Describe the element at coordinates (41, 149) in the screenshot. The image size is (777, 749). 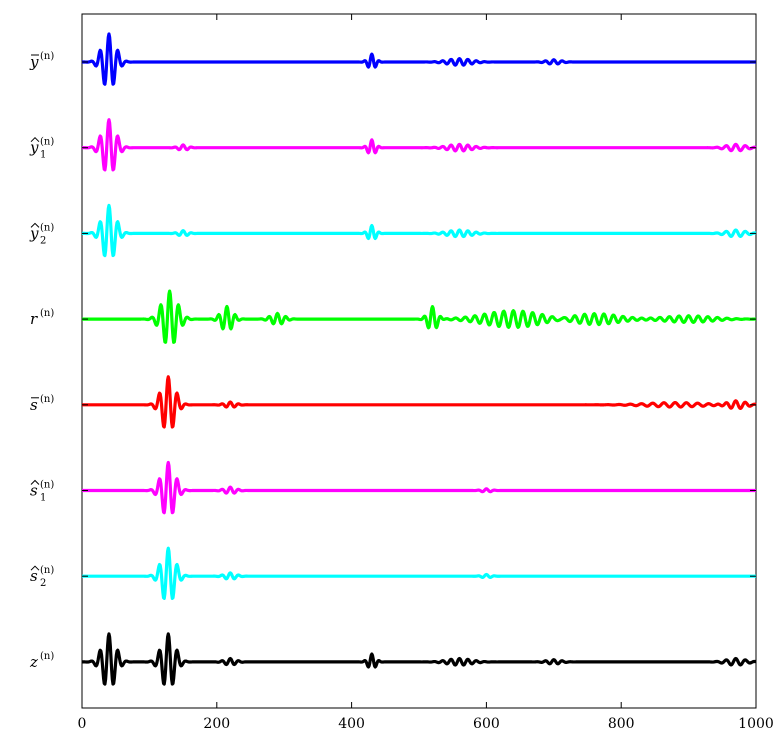
I see `series-label: y (n) 1` at that location.